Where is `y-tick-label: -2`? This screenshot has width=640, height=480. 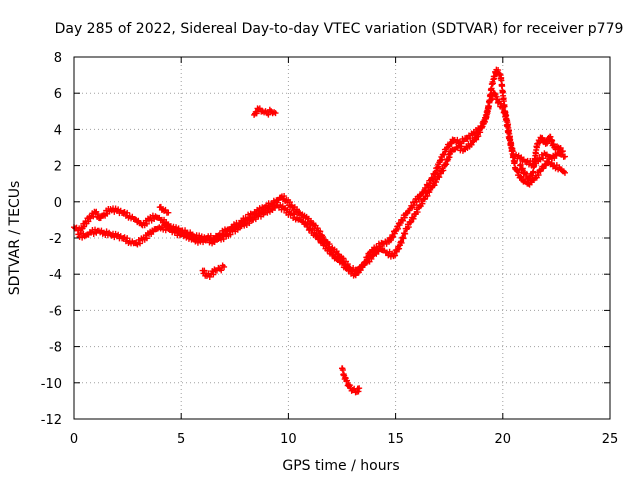 y-tick-label: -2 is located at coordinates (55, 239).